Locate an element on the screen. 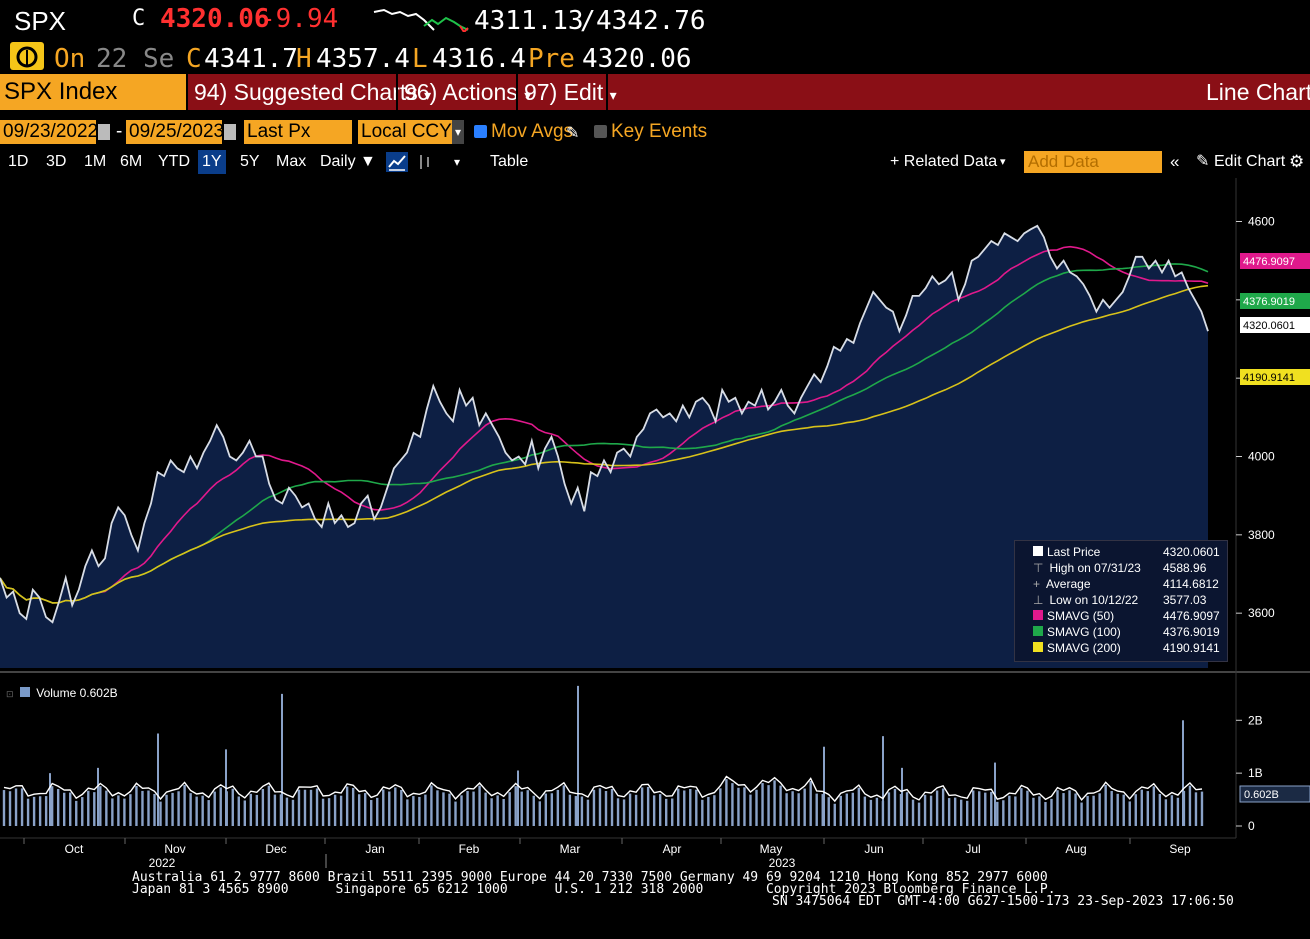 This screenshot has height=939, width=1310. pre-label: Pre is located at coordinates (551, 59).